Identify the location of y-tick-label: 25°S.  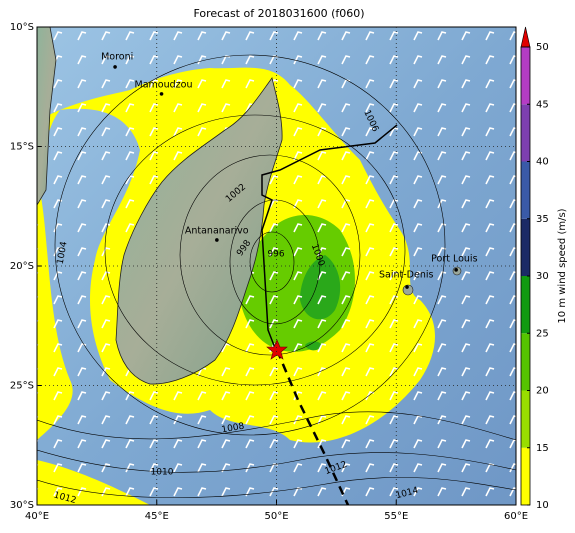
(22, 386).